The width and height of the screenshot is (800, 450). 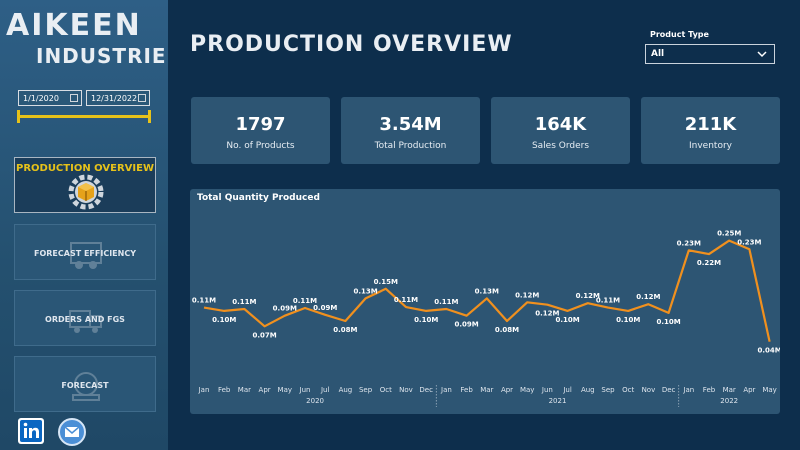 I want to click on year-label: 2020, so click(x=315, y=401).